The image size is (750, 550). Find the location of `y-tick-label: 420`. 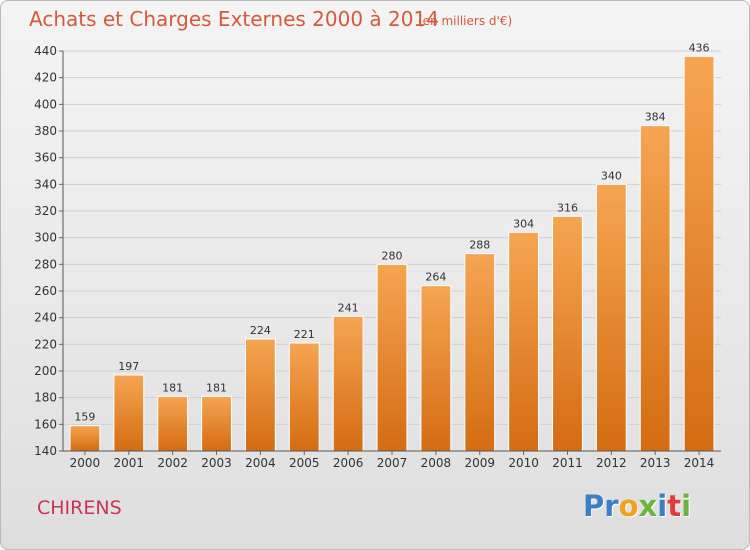

y-tick-label: 420 is located at coordinates (45, 78).